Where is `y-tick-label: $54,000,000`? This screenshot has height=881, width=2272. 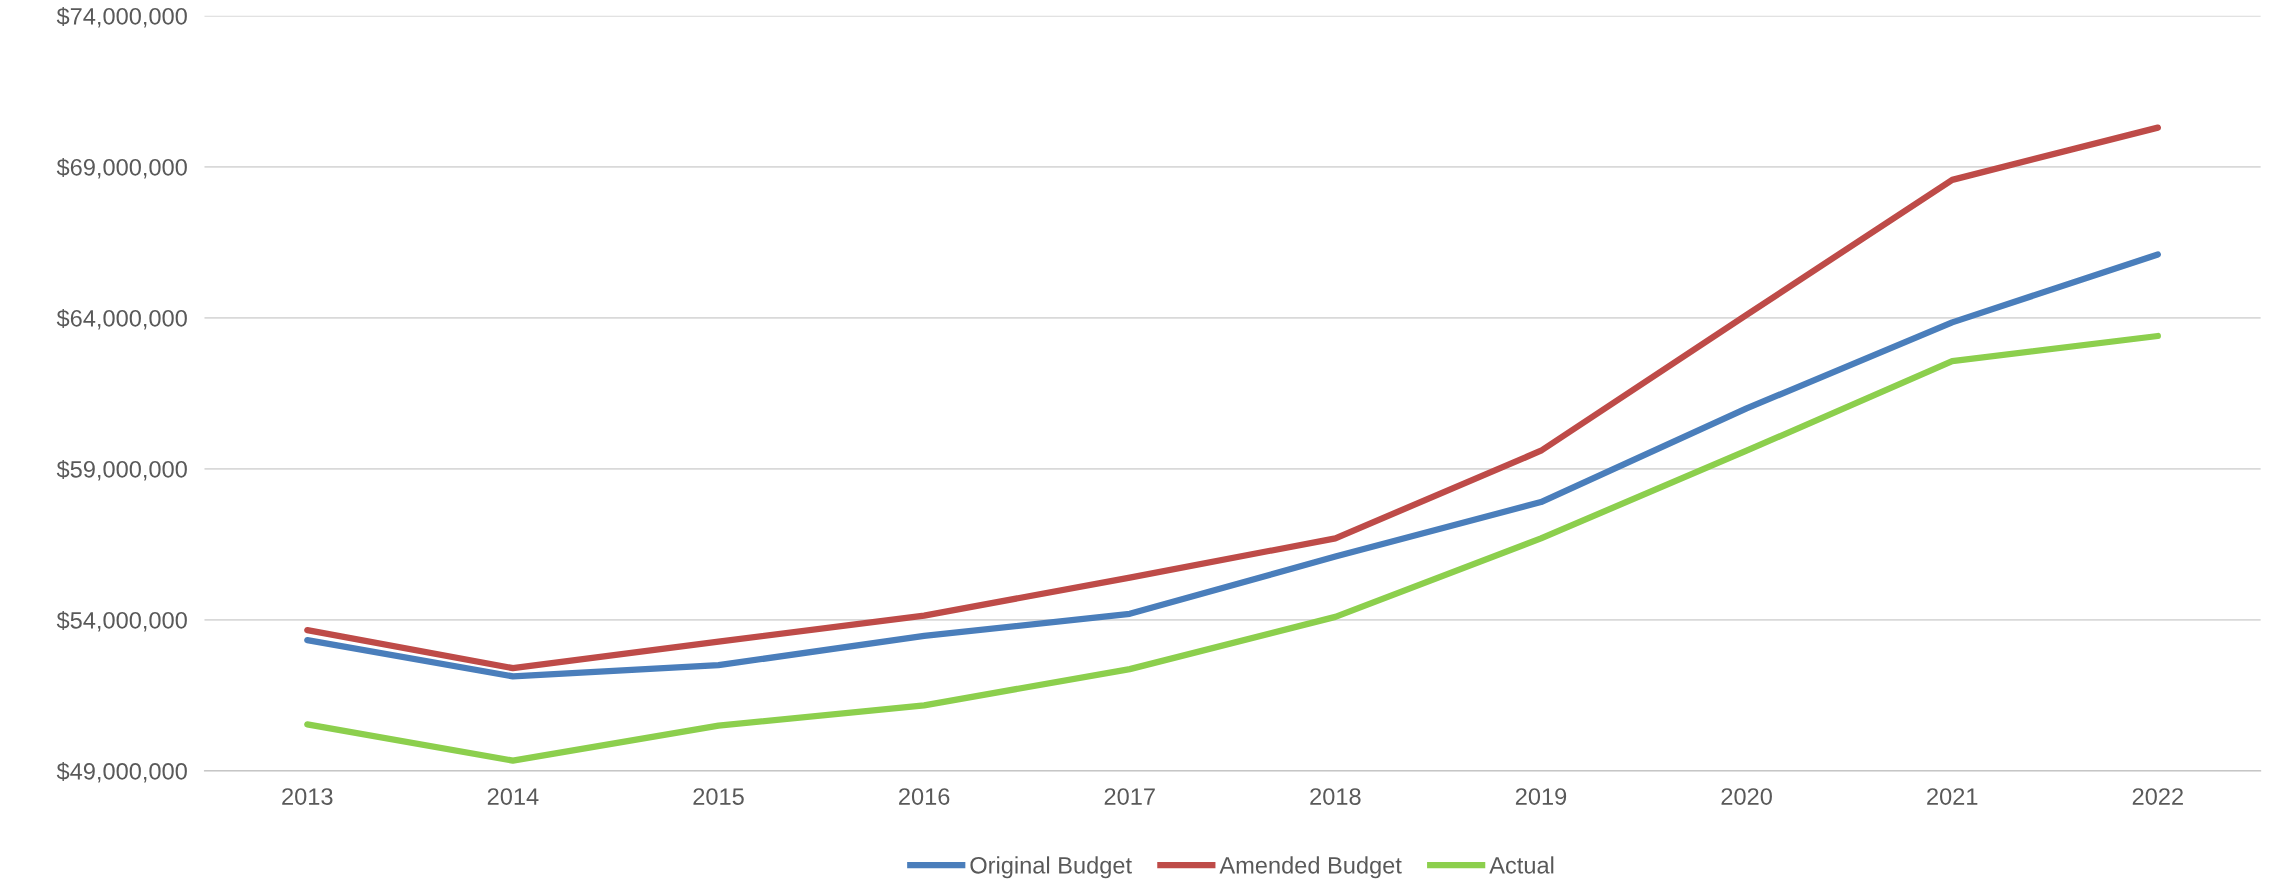
y-tick-label: $54,000,000 is located at coordinates (121, 621).